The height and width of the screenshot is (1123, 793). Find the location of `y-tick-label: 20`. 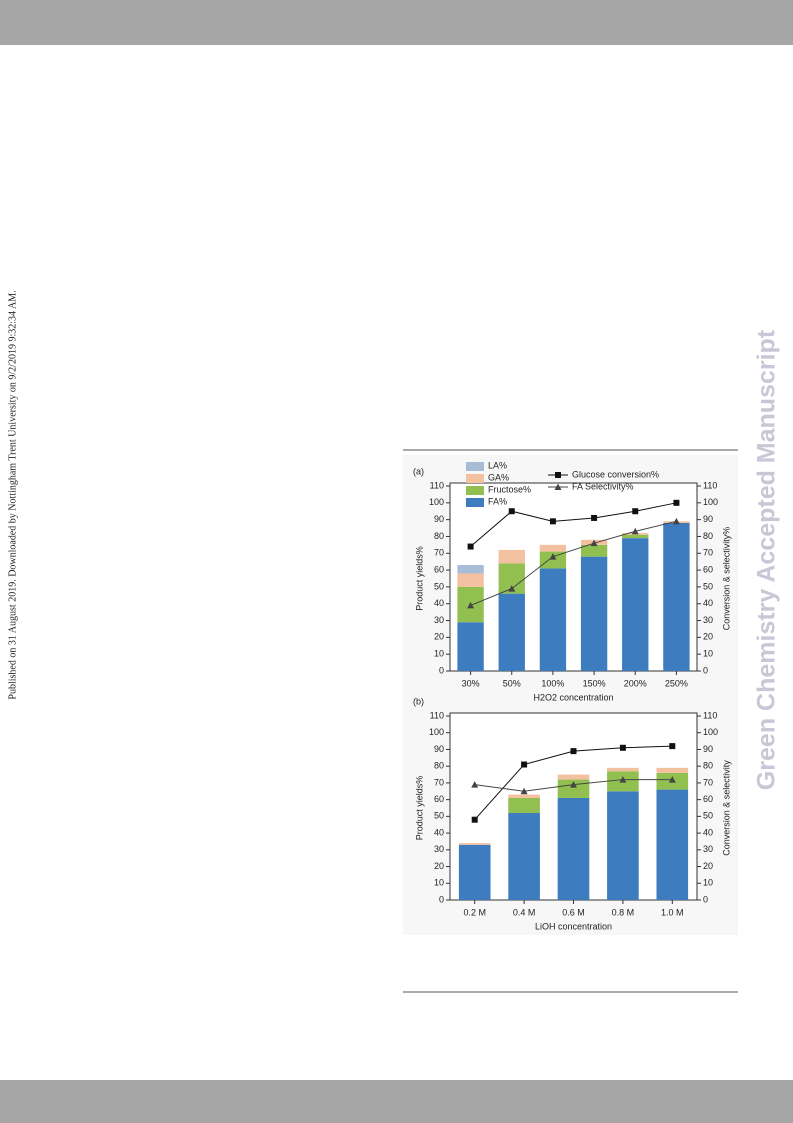

y-tick-label: 20 is located at coordinates (439, 637).